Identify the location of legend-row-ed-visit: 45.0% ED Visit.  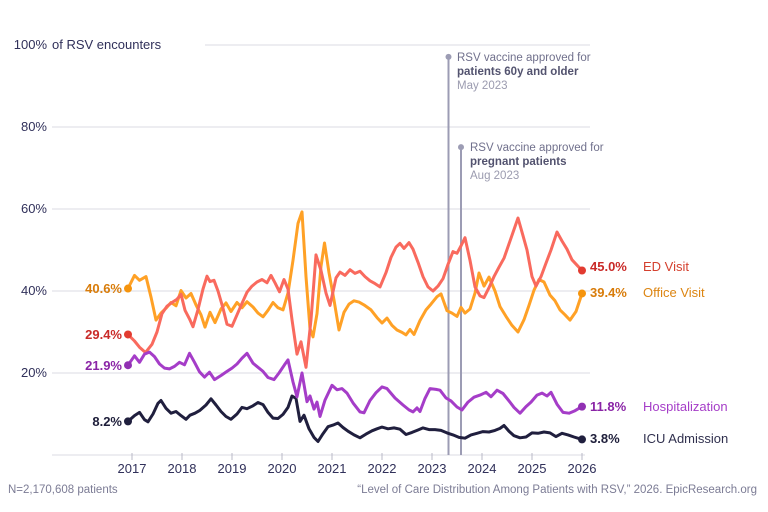
(639, 267).